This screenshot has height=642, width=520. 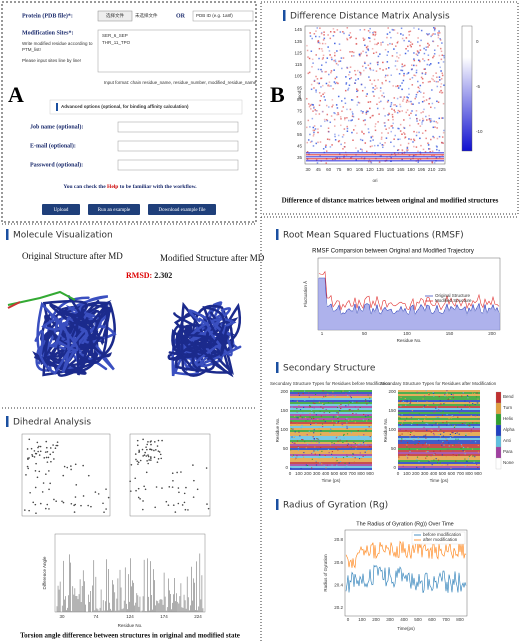 I want to click on tick-label: 900, so click(x=370, y=473).